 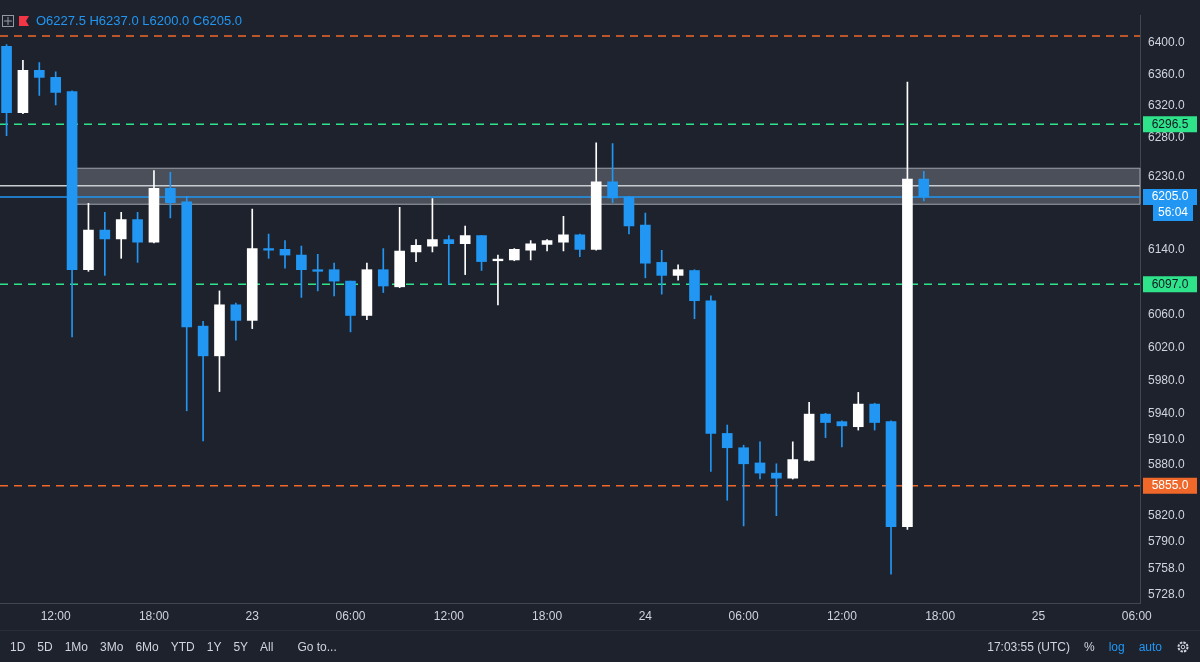 What do you see at coordinates (139, 20) in the screenshot?
I see `chart-title: O6227.5 H6237.0 L6200.0 C6205.0` at bounding box center [139, 20].